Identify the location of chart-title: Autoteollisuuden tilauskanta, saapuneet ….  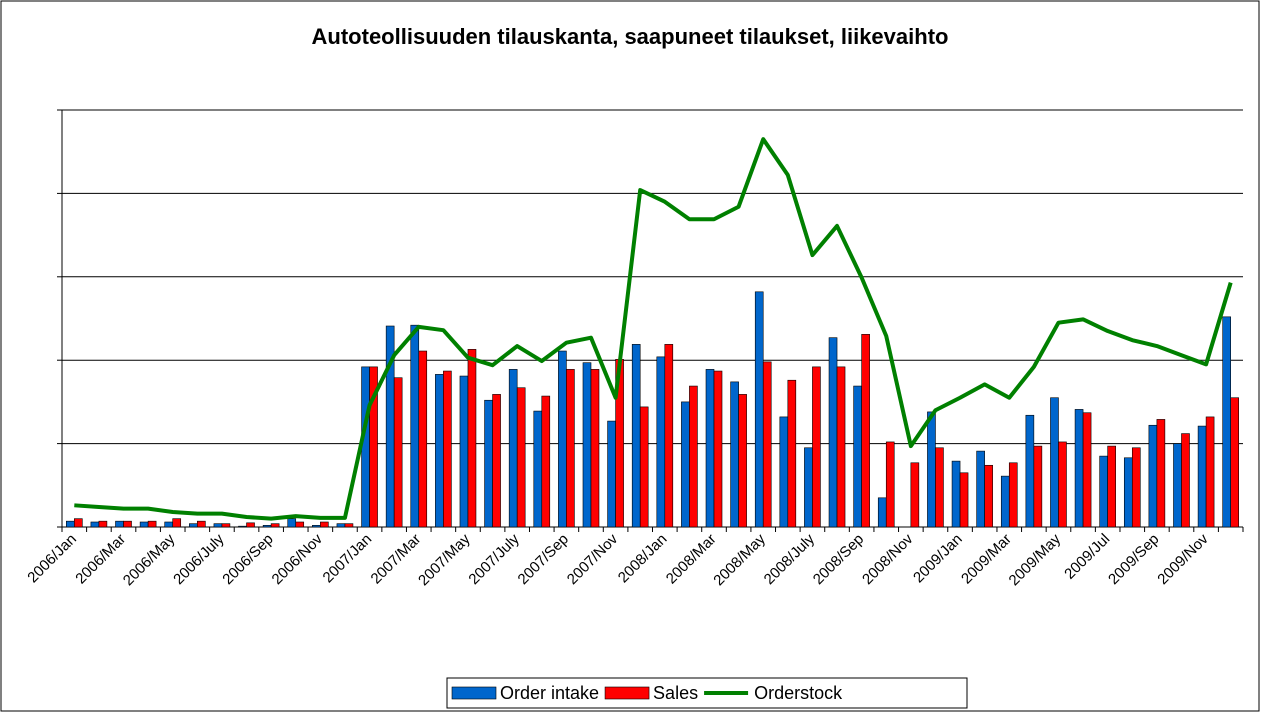
(630, 36).